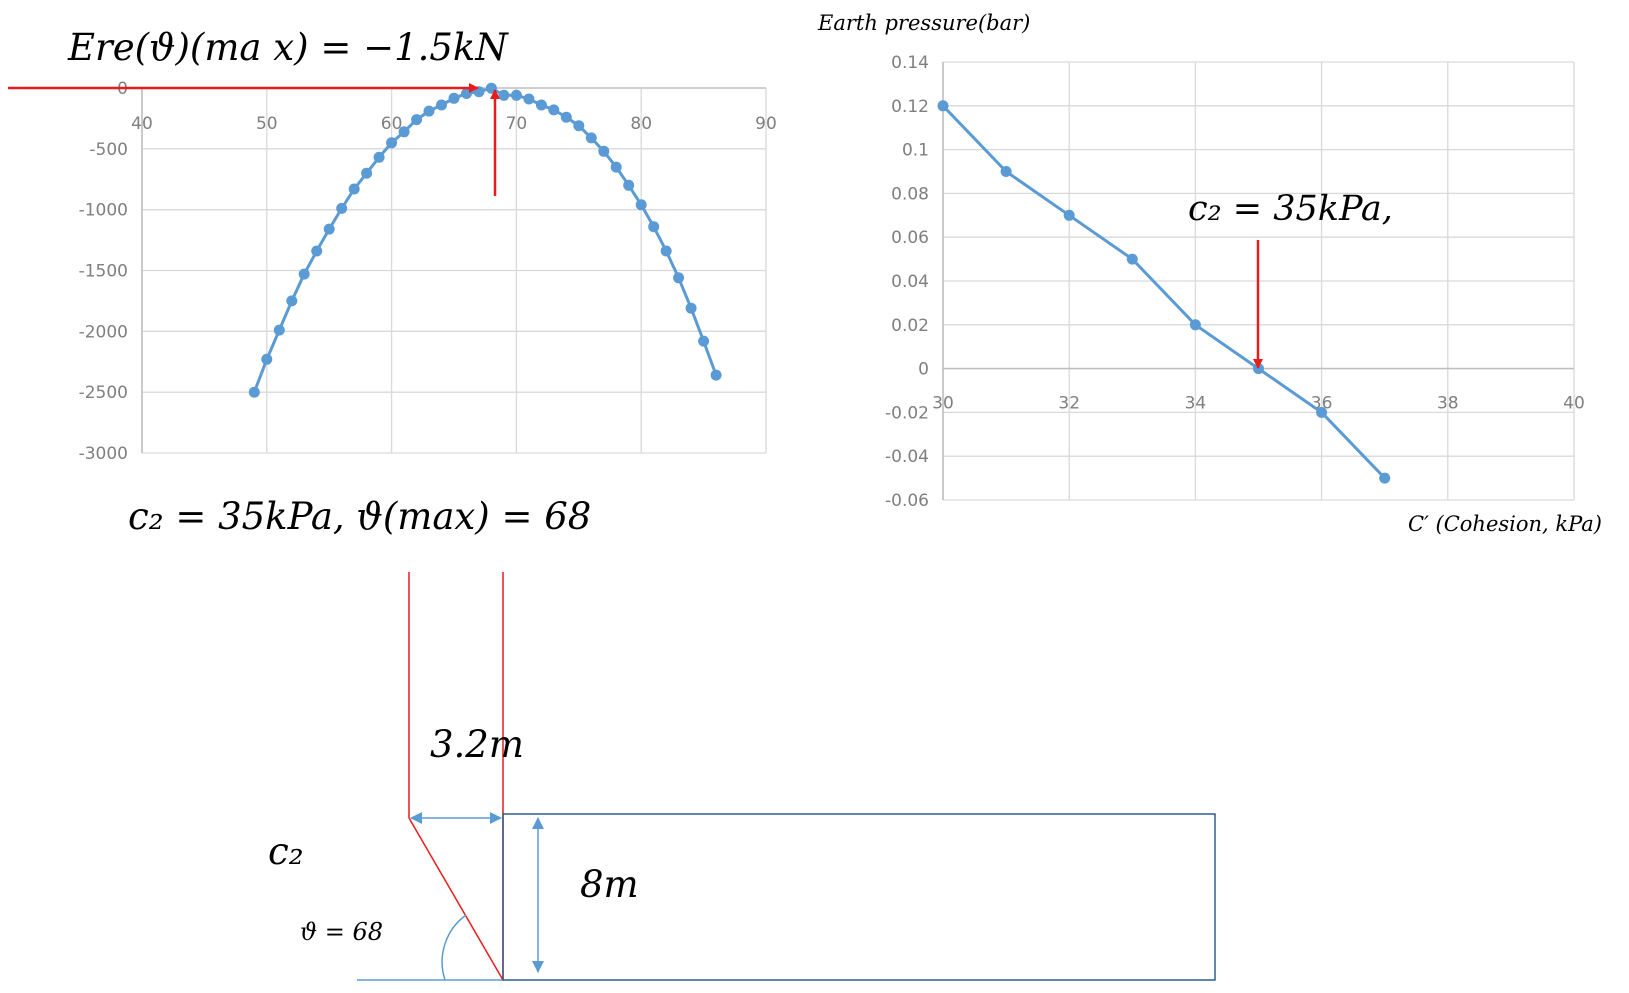 This screenshot has height=993, width=1629. Describe the element at coordinates (943, 404) in the screenshot. I see `chart2-x-tick: 30` at that location.